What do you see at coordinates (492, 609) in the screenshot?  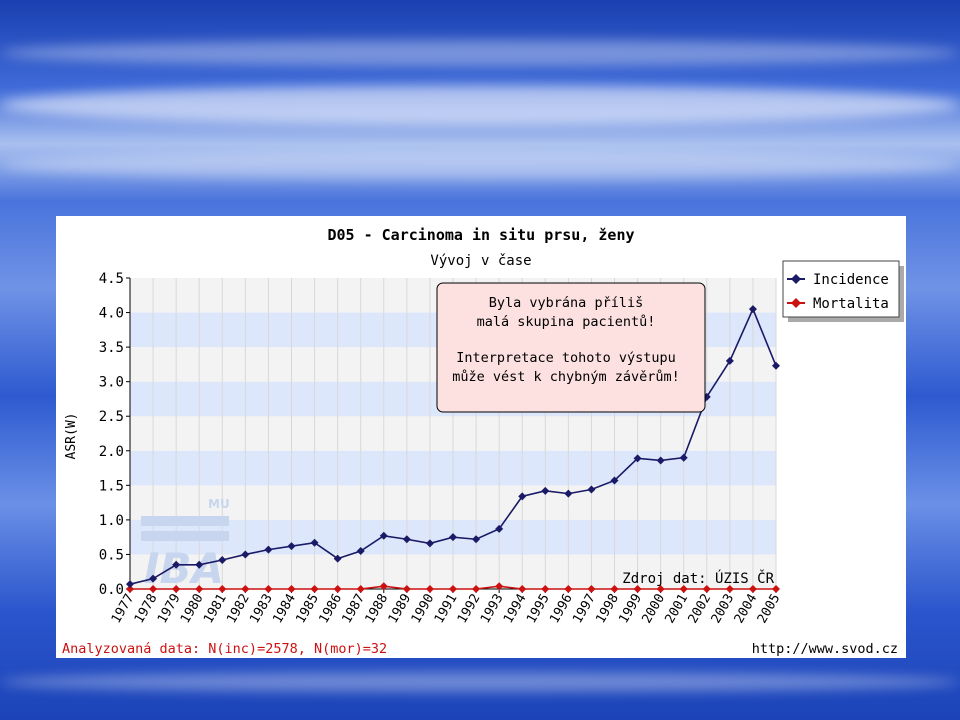 I see `x-tick-label: 1993` at bounding box center [492, 609].